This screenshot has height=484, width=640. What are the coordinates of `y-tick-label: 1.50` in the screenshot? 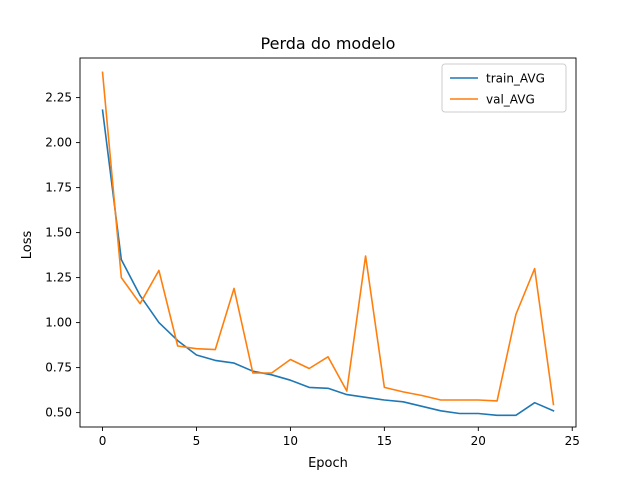 It's located at (58, 233).